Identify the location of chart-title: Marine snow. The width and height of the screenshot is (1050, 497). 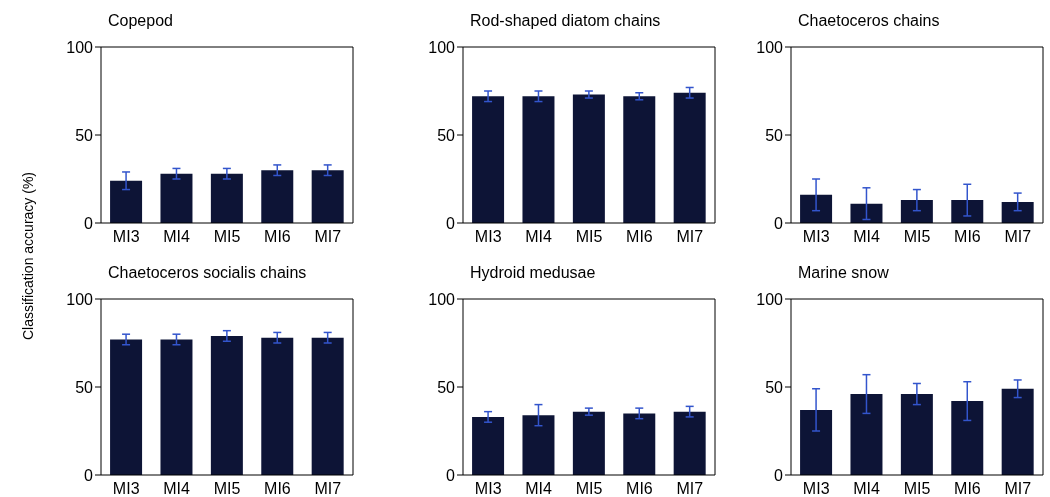
(844, 273).